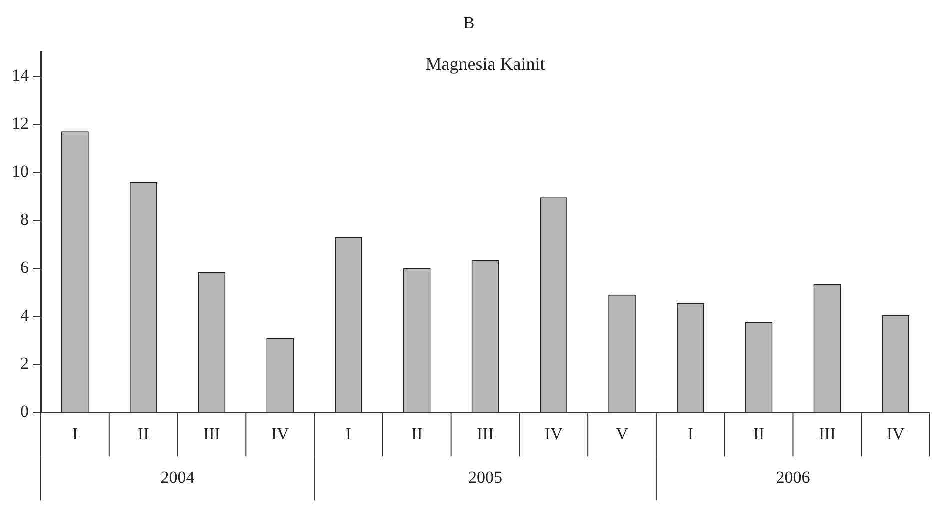 This screenshot has width=944, height=515. I want to click on y-tick-label: 0, so click(24, 412).